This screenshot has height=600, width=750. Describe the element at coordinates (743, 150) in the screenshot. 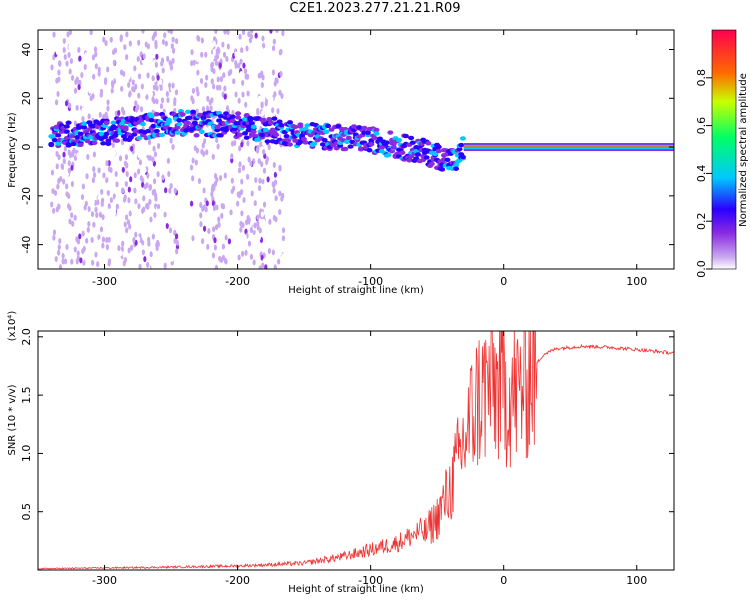

I see `colorbar-label: Normalized spectral amplitude` at that location.